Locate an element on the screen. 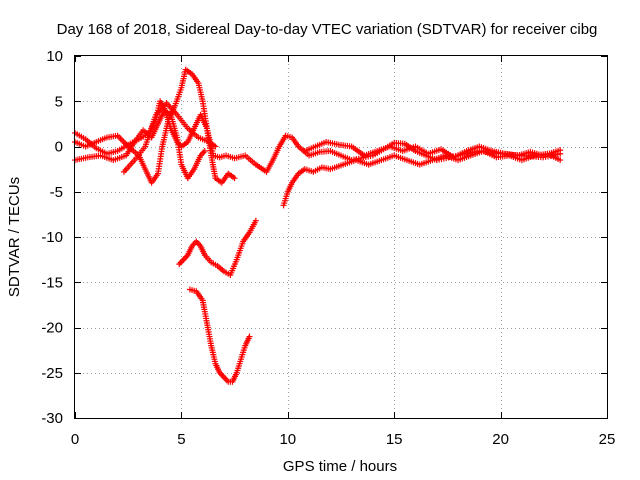 The image size is (640, 480). x-tick-label: 10 is located at coordinates (287, 439).